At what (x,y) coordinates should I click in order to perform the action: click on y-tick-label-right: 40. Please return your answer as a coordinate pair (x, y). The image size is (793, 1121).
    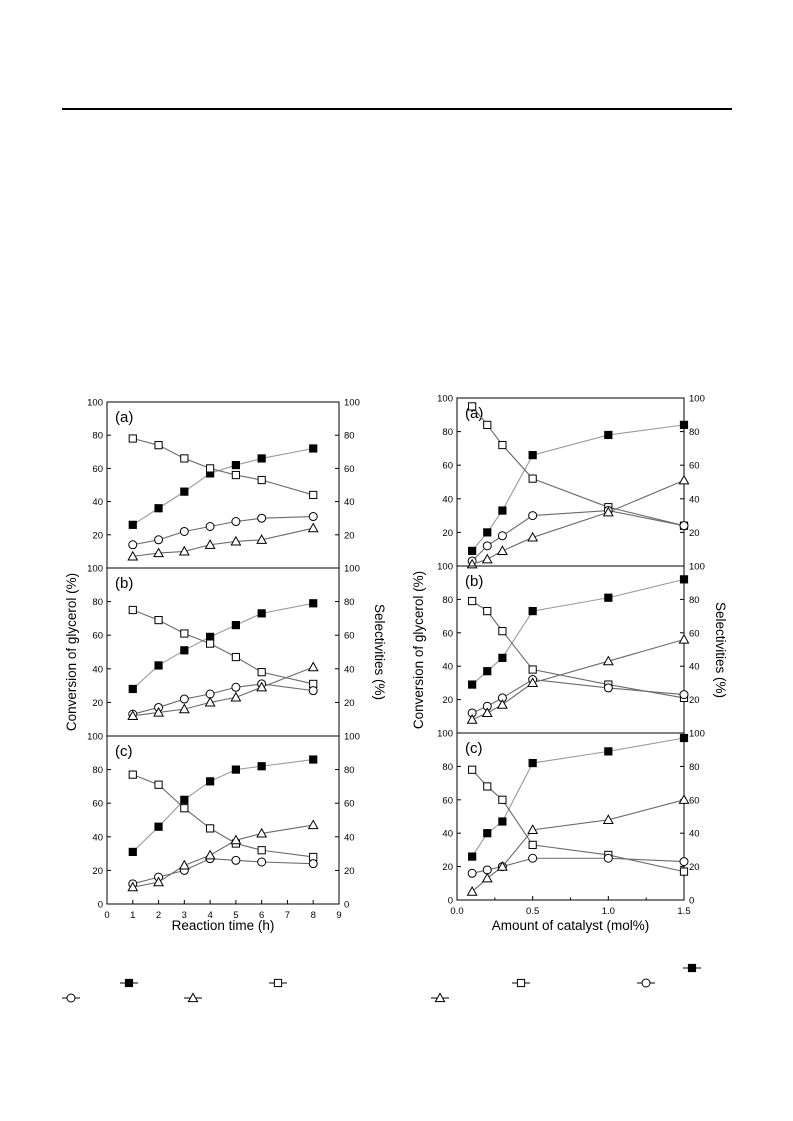
    Looking at the image, I should click on (349, 502).